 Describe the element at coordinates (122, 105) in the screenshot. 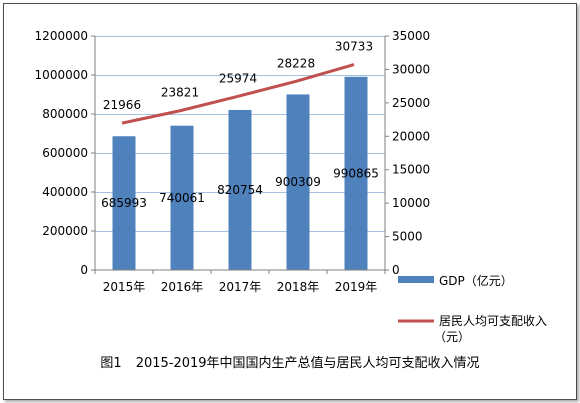

I see `income-value-label: 21966` at that location.